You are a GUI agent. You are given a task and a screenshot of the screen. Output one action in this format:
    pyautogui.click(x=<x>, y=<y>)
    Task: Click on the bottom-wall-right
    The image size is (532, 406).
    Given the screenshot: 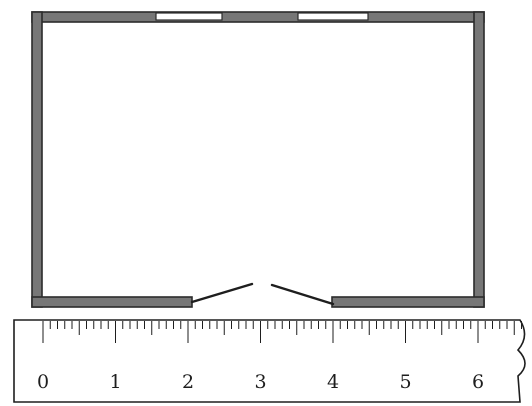 What is the action you would take?
    pyautogui.click(x=408, y=302)
    